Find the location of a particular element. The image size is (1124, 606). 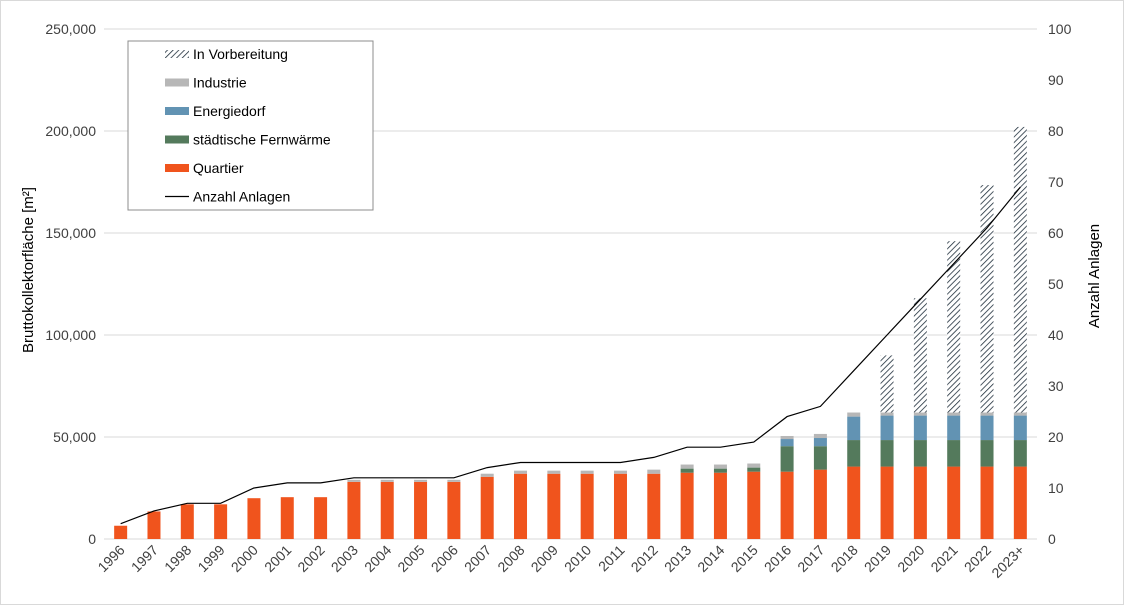

y2-tick-label: 0 is located at coordinates (1052, 539).